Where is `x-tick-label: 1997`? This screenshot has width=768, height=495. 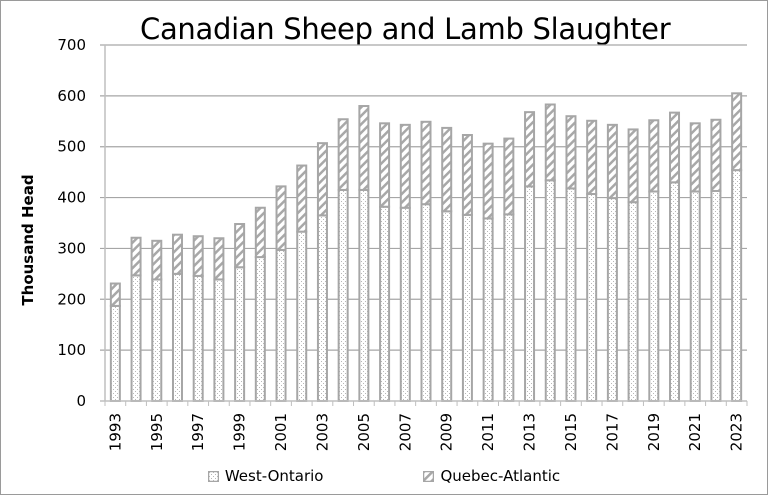 x-tick-label: 1997 is located at coordinates (198, 432).